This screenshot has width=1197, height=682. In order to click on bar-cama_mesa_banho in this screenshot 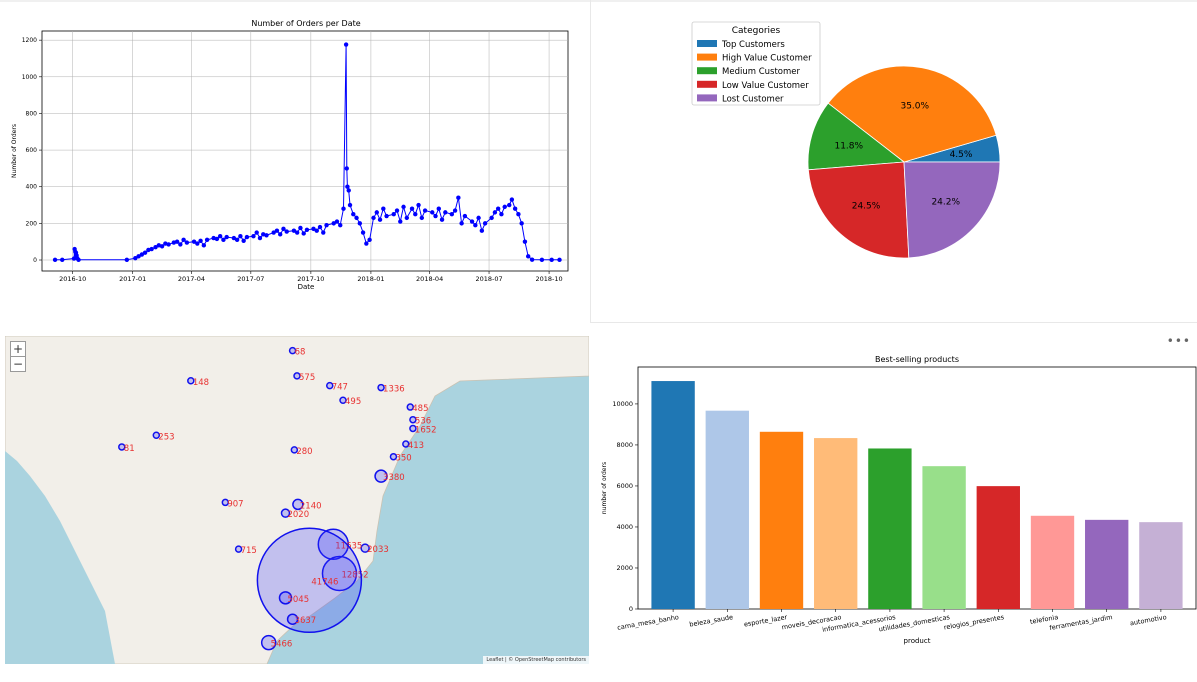, I will do `click(673, 495)`.